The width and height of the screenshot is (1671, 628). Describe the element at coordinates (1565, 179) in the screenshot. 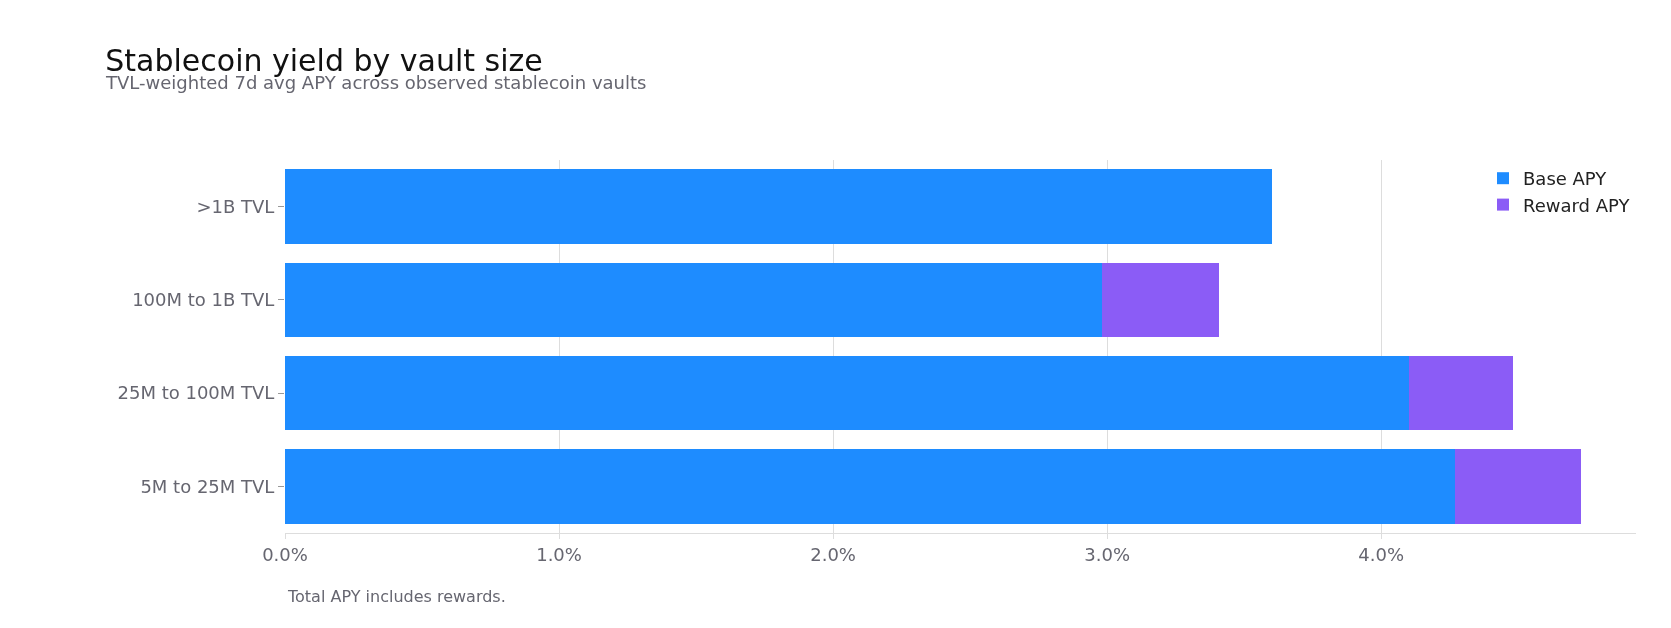

I see `legend-label: Base APY` at that location.